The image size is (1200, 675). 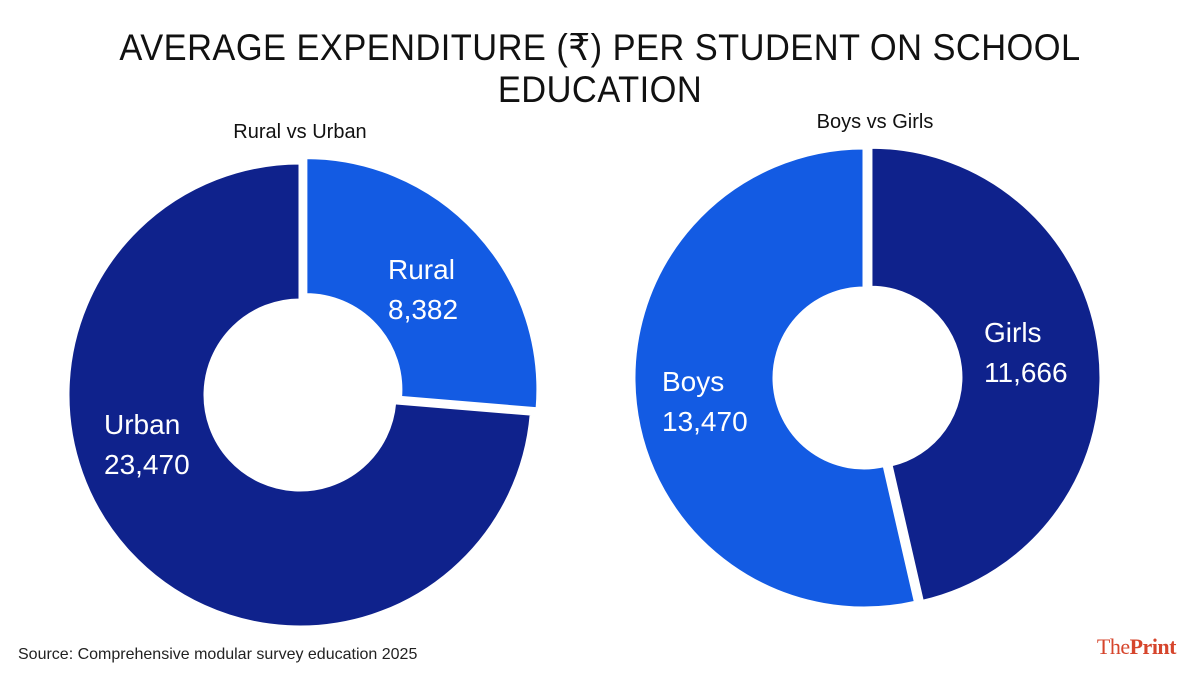 I want to click on slice-label-urban: Urban, so click(x=142, y=424).